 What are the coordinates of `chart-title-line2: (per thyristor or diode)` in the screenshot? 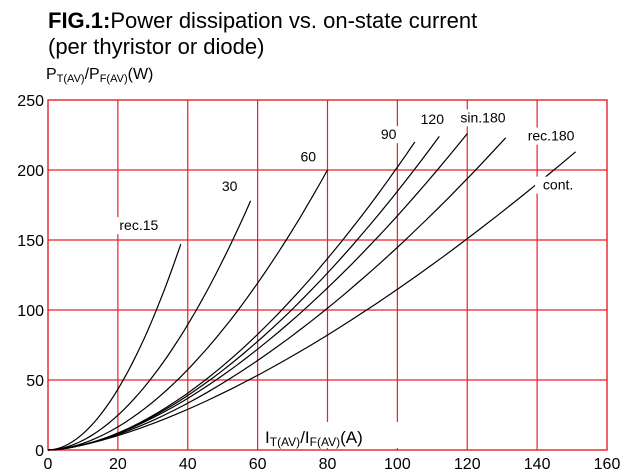 It's located at (156, 46).